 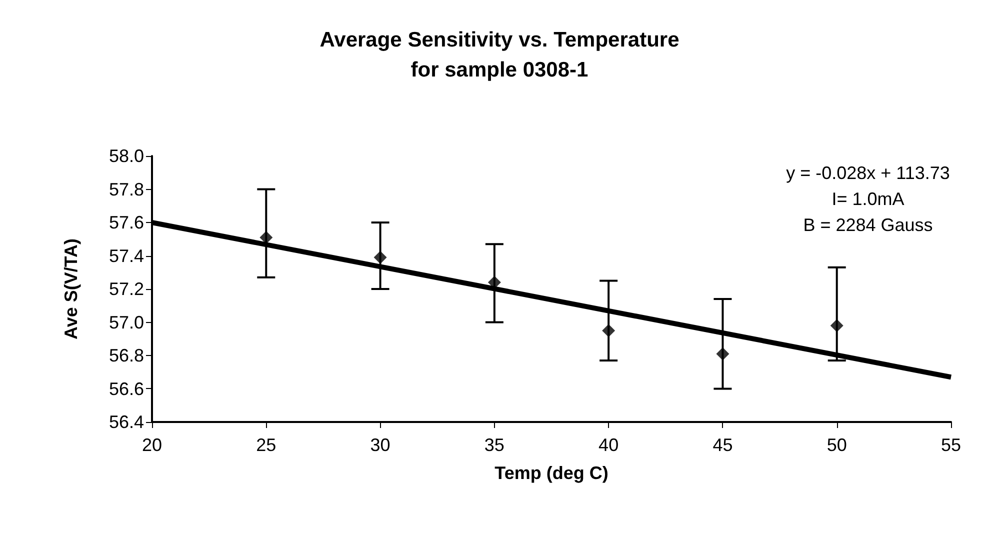 I want to click on annotation: I= 1.0mA, so click(x=868, y=199).